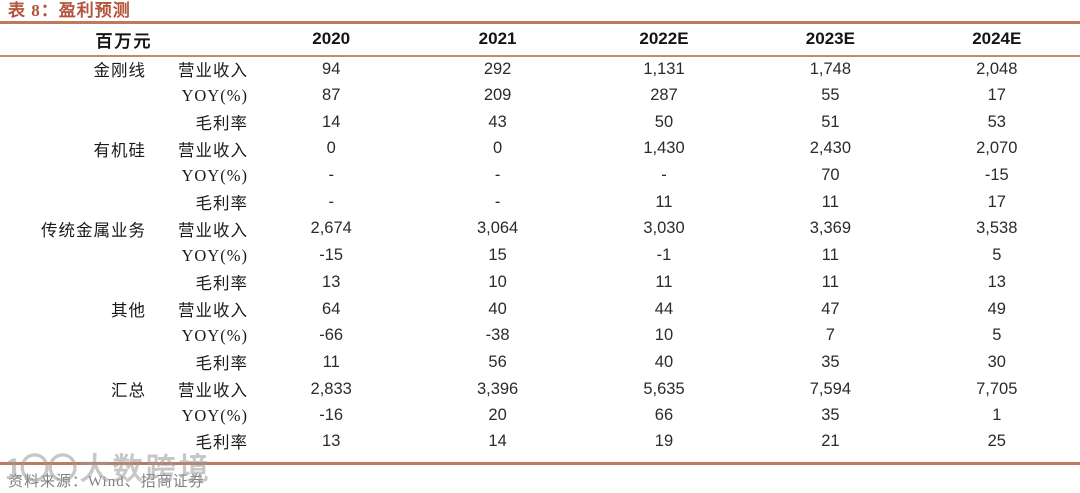 The image size is (1080, 493). Describe the element at coordinates (497, 361) in the screenshot. I see `value-cell: 56` at that location.